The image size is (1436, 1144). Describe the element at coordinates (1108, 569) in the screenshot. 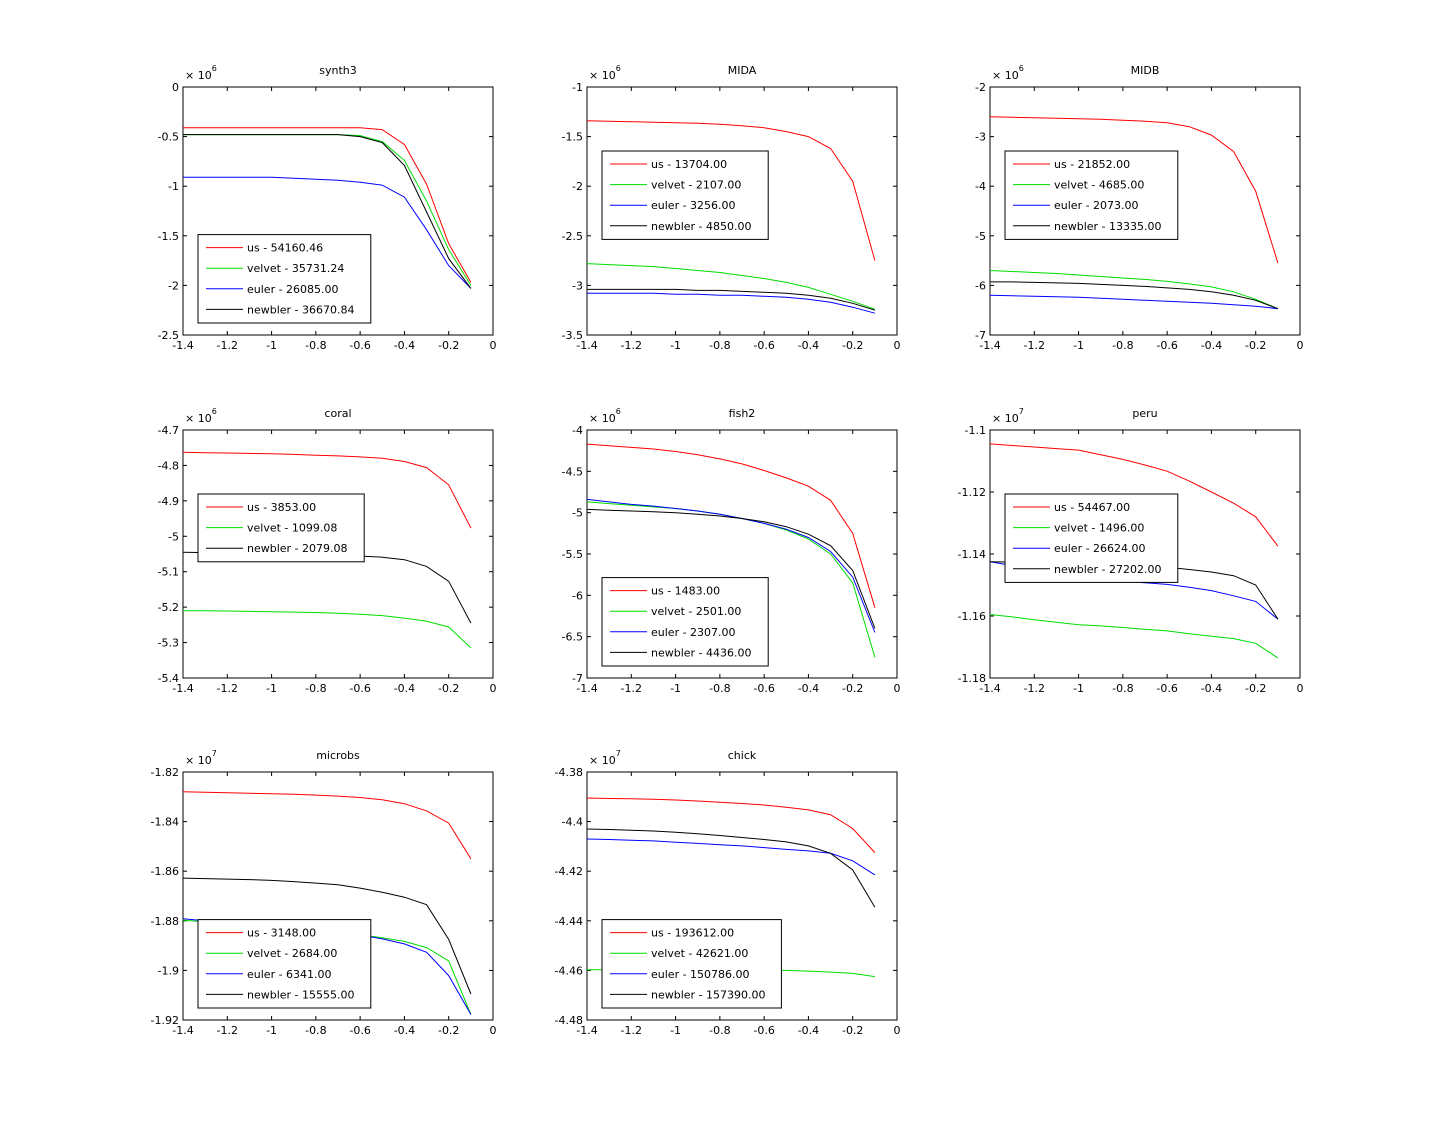

I see `legend-entry: newbler - 27202.00` at that location.